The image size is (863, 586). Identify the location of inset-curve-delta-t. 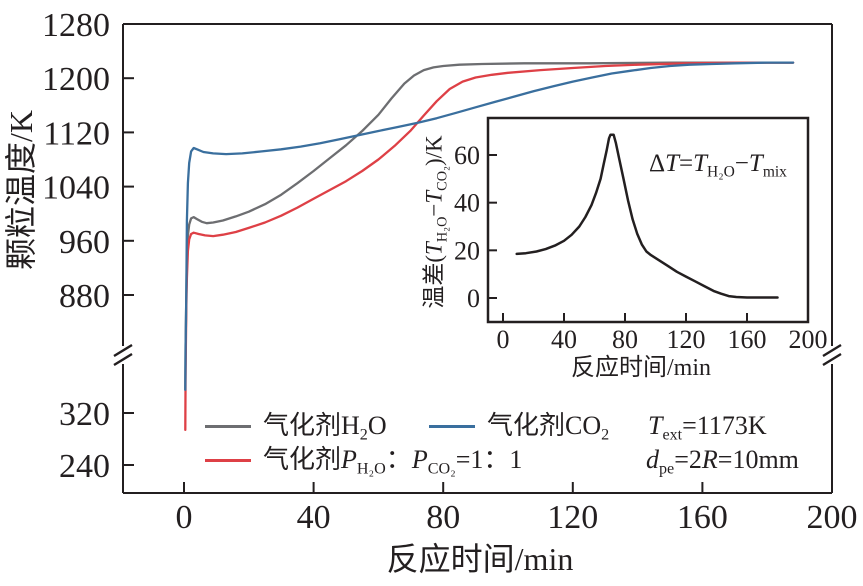
(647, 216).